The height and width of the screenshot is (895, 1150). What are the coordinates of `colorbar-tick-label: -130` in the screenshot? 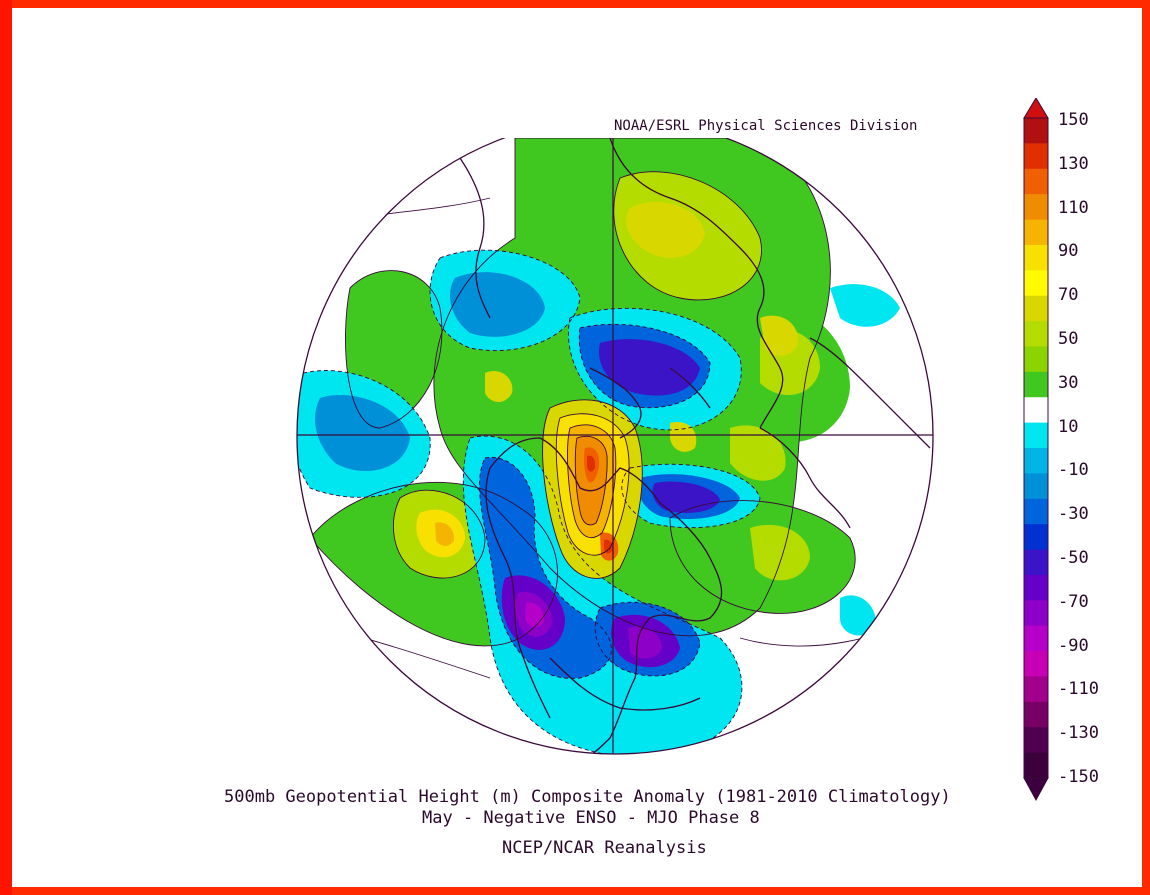 It's located at (1078, 733).